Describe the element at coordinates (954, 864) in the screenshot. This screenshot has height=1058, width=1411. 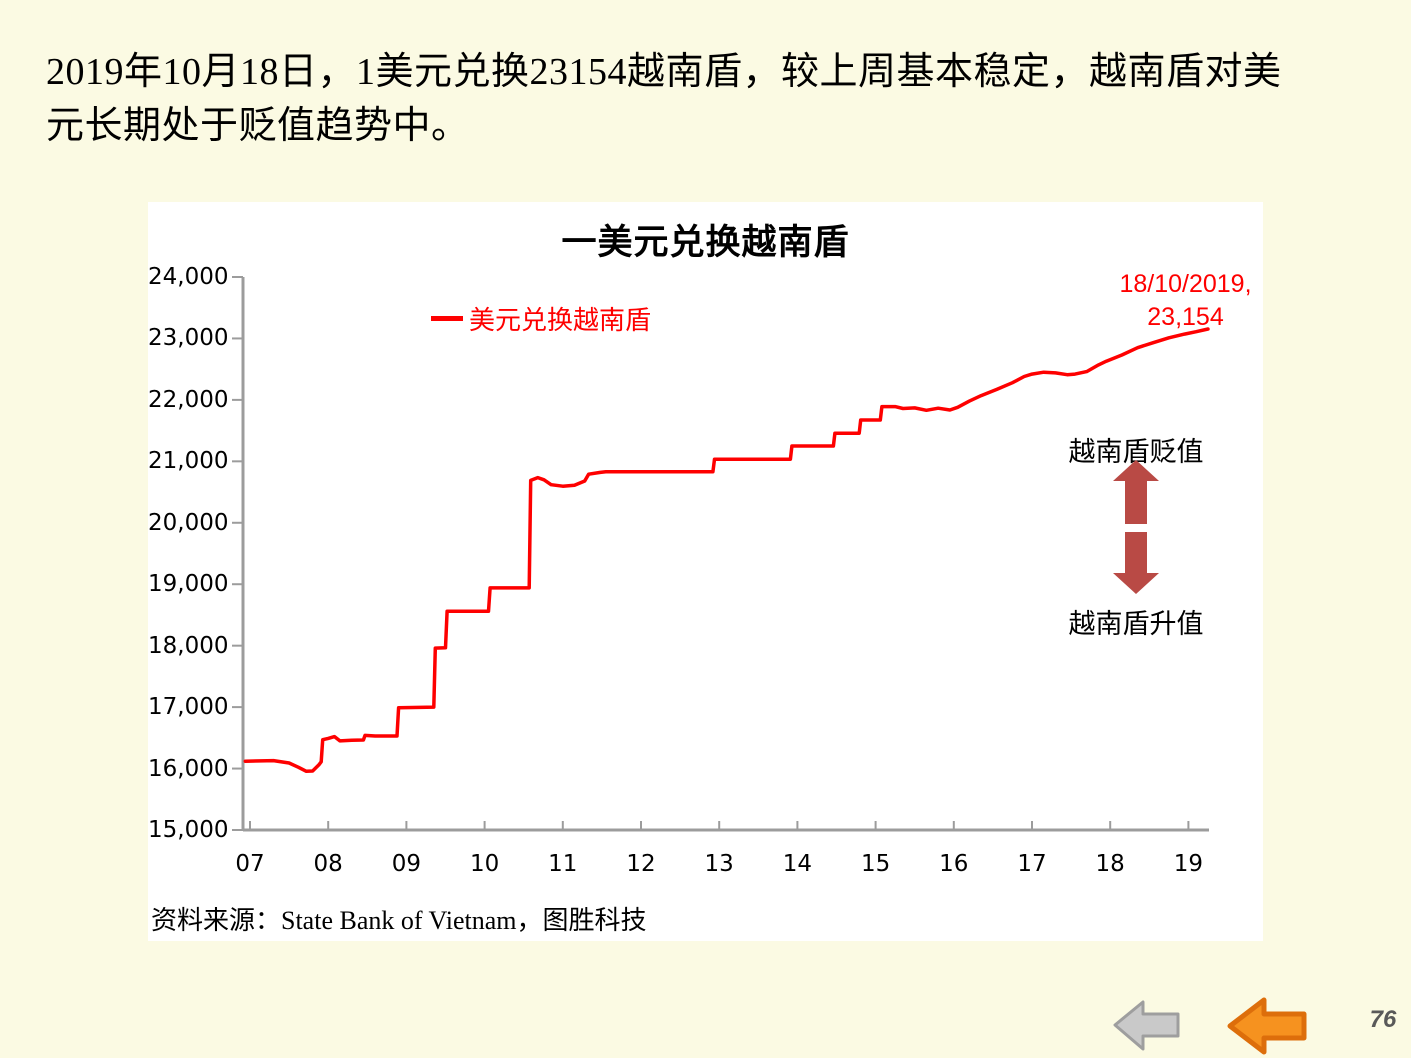
I see `x-axis-tick-label: 16` at that location.